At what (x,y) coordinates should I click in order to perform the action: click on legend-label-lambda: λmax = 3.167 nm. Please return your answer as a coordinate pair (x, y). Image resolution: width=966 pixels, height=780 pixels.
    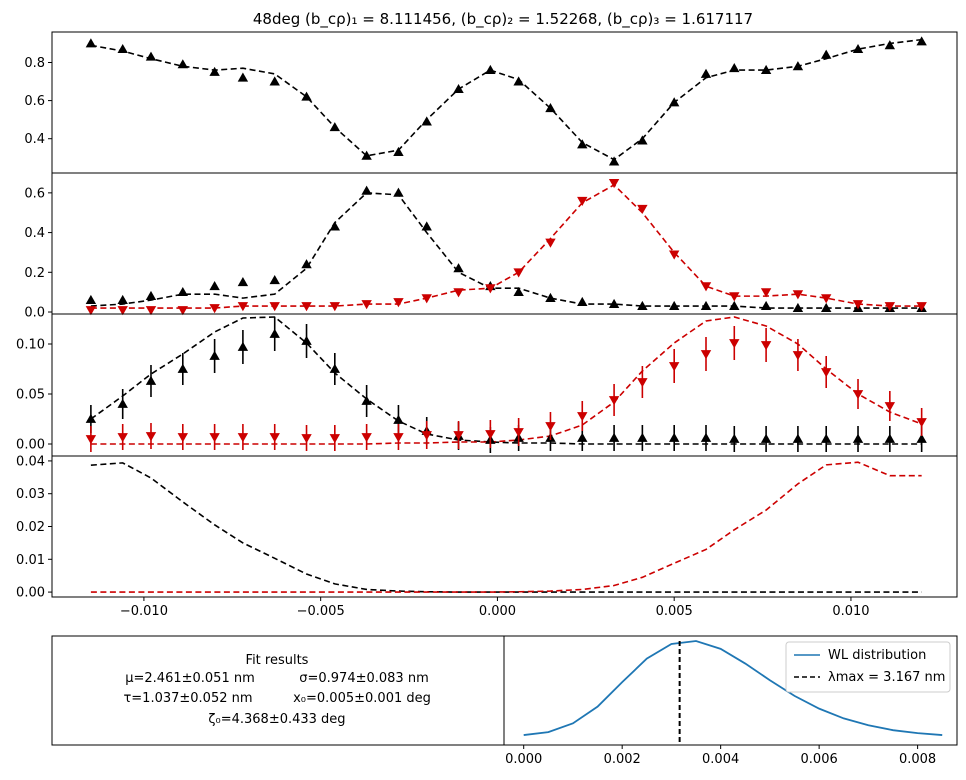
    Looking at the image, I should click on (886, 677).